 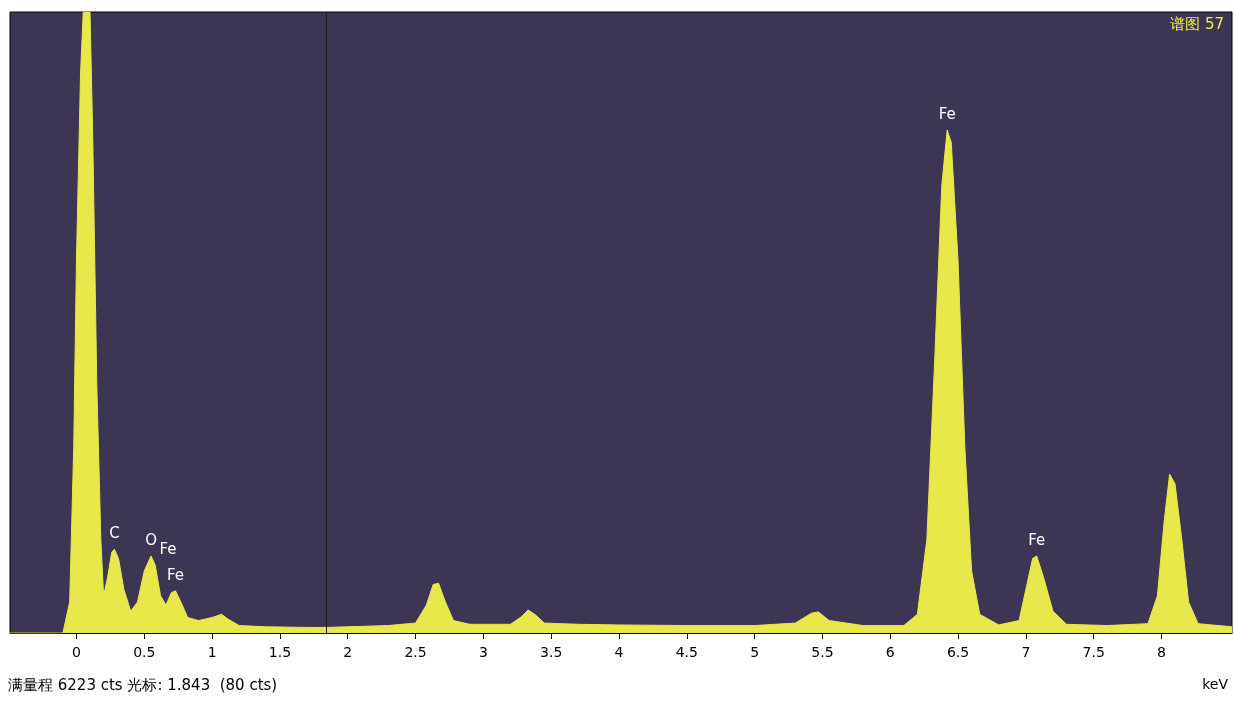 What do you see at coordinates (144, 652) in the screenshot?
I see `x-tick-label: 0.5` at bounding box center [144, 652].